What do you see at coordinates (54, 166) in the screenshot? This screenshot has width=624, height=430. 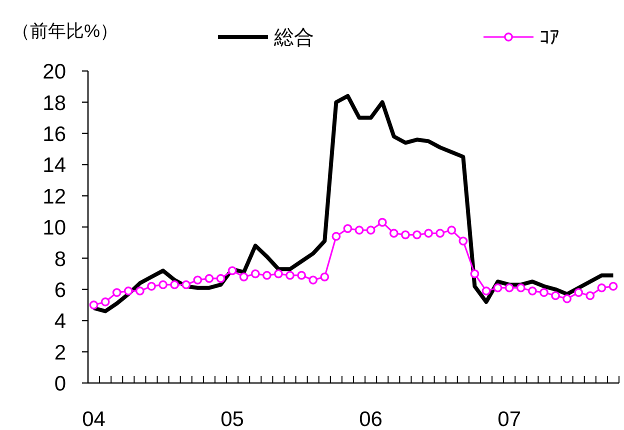 I see `y-tick-label: 14` at bounding box center [54, 166].